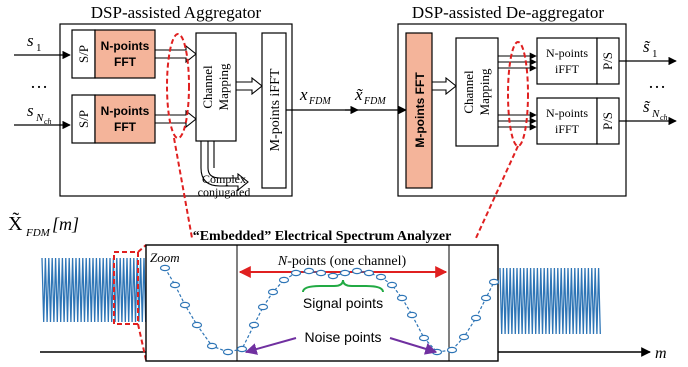 The height and width of the screenshot is (367, 688). I want to click on output-s1: s̃ 1, so click(647, 49).